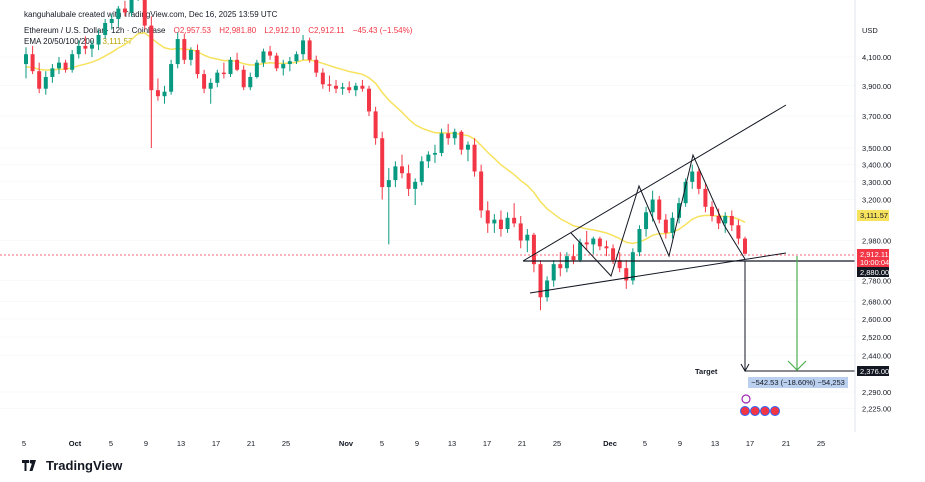  What do you see at coordinates (680, 443) in the screenshot?
I see `time-tick-label: 9` at bounding box center [680, 443].